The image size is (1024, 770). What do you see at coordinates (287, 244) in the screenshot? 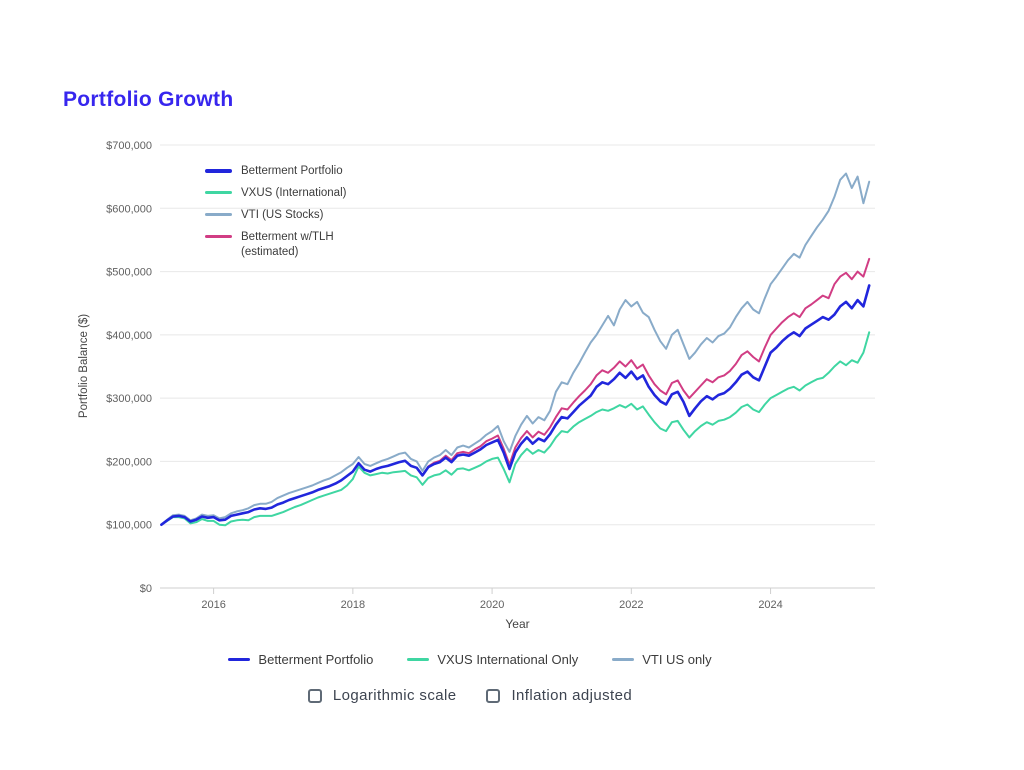
I see `legend-label: Betterment w/TLH (estimated)` at bounding box center [287, 244].